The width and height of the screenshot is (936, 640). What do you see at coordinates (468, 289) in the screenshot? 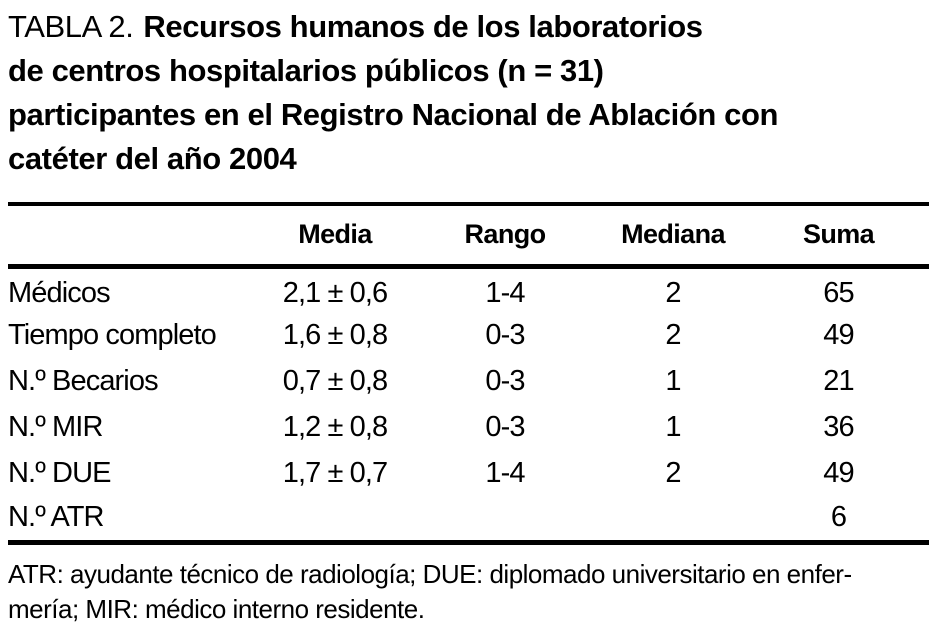
I see `table-row: Médicos 2,1 ± 0,6 1-4 2 65` at bounding box center [468, 289].